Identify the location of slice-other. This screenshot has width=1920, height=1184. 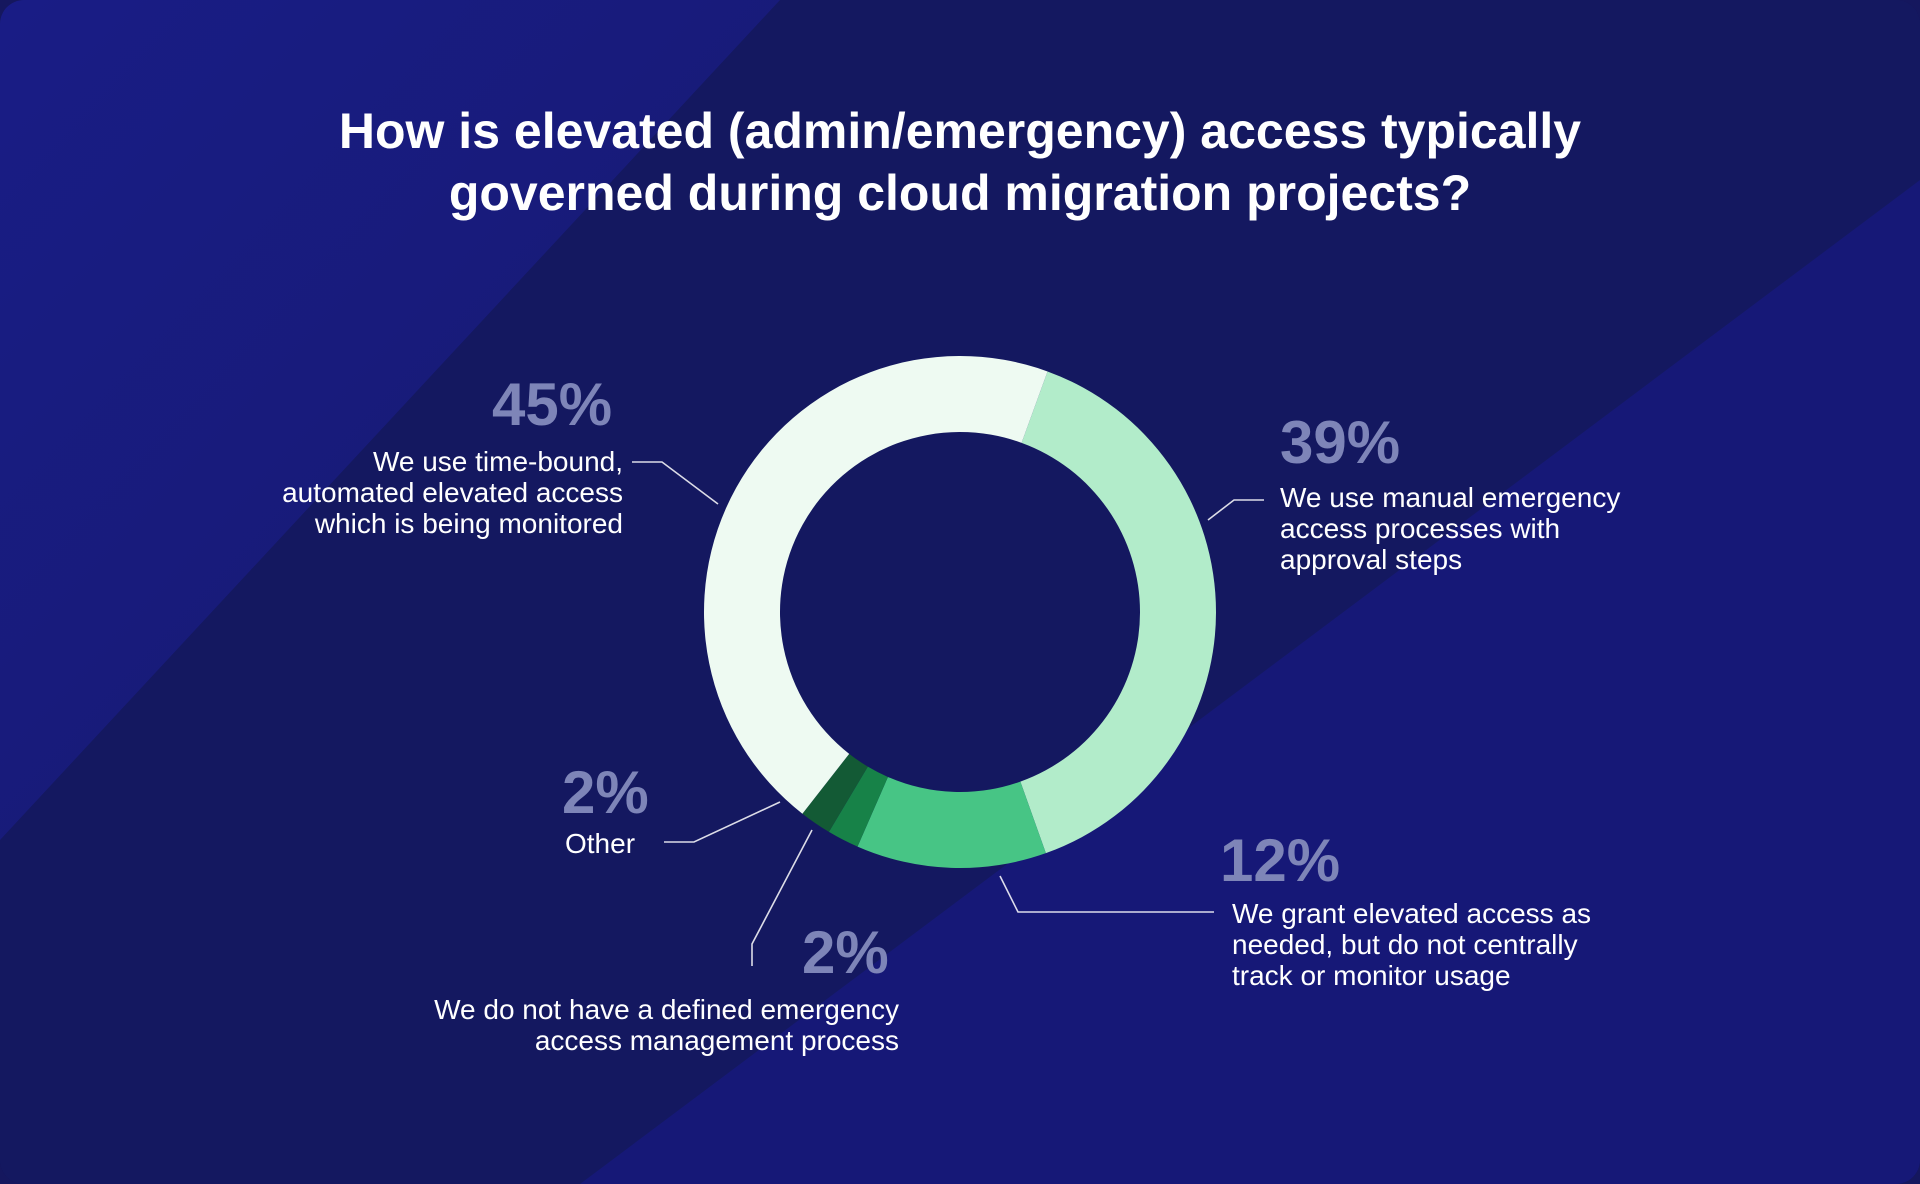
(835, 792).